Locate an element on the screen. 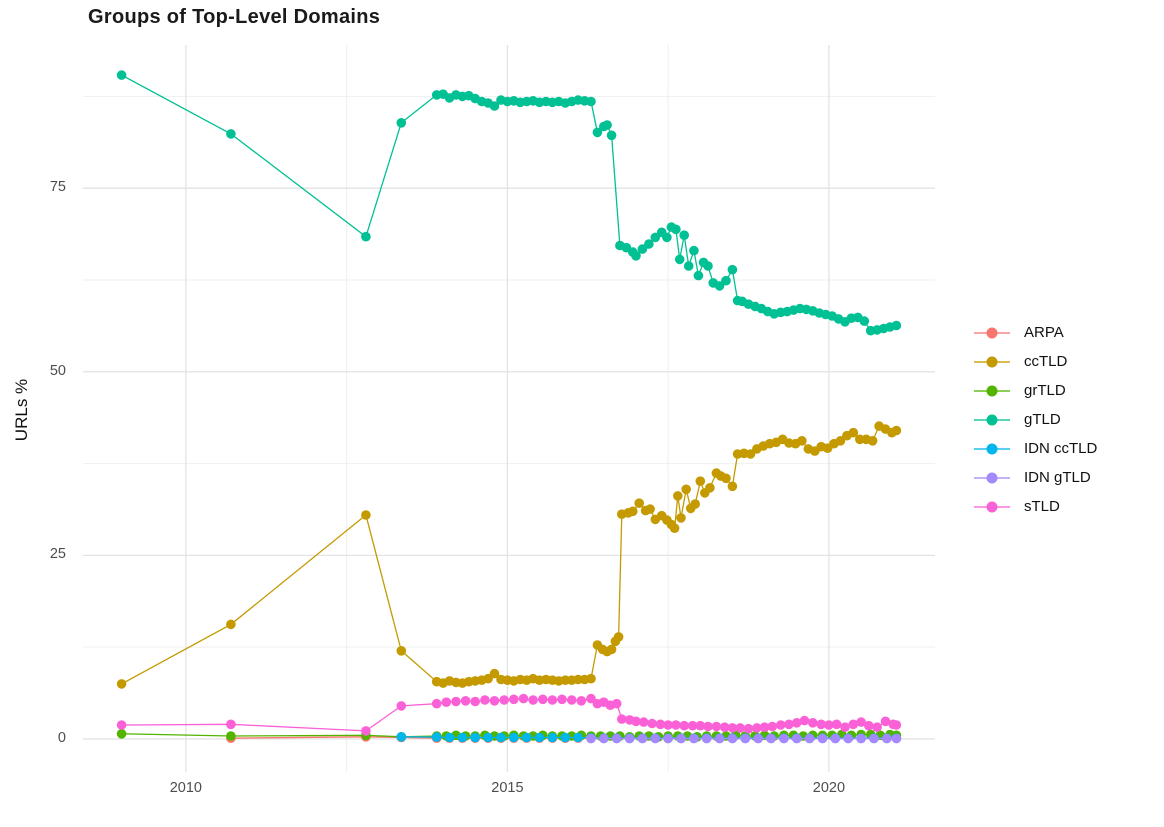 The image size is (1164, 827). legend: ARPA ccTLD grTLD gTLD IDN ccTLD IDN gTLD sTLD is located at coordinates (1034, 419).